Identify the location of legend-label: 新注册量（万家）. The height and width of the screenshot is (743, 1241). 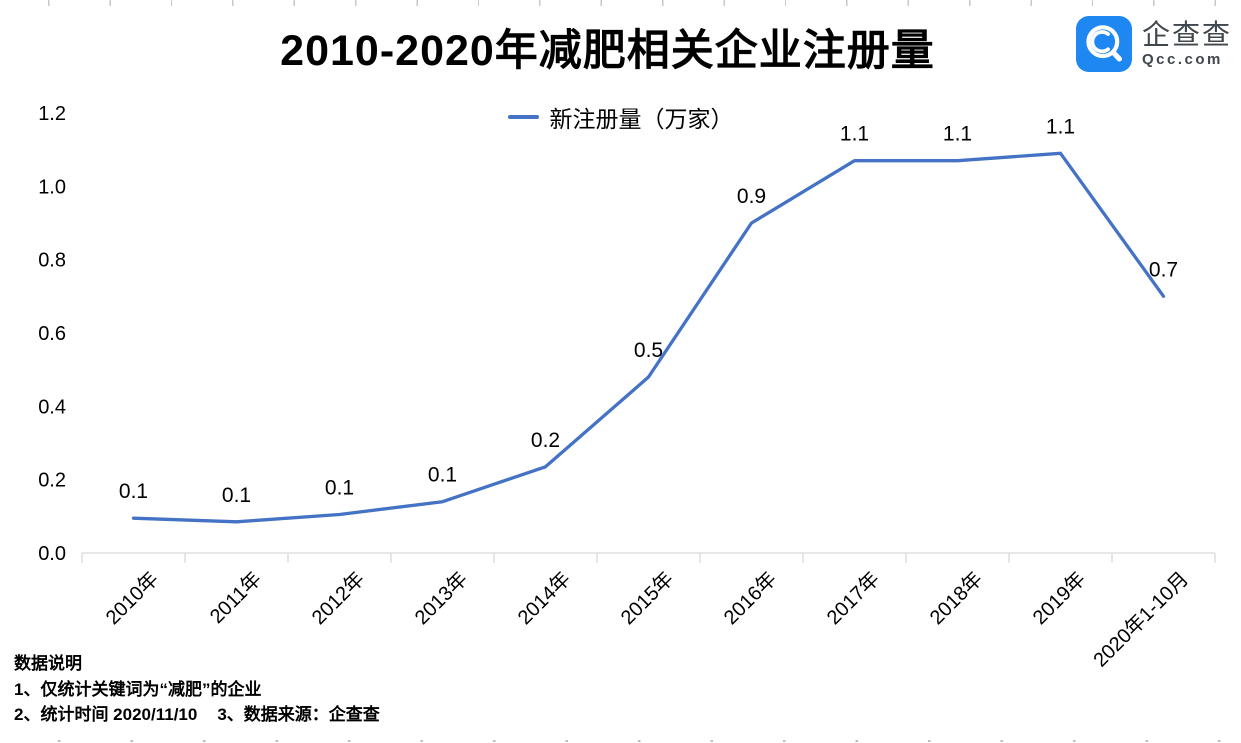
(641, 119).